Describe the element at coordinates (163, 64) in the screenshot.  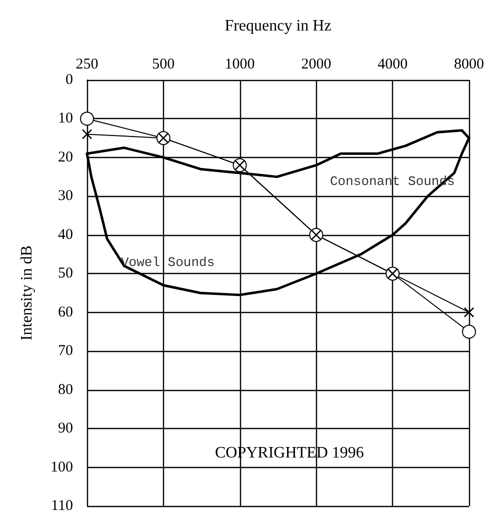
I see `x-tick-label: 500` at that location.